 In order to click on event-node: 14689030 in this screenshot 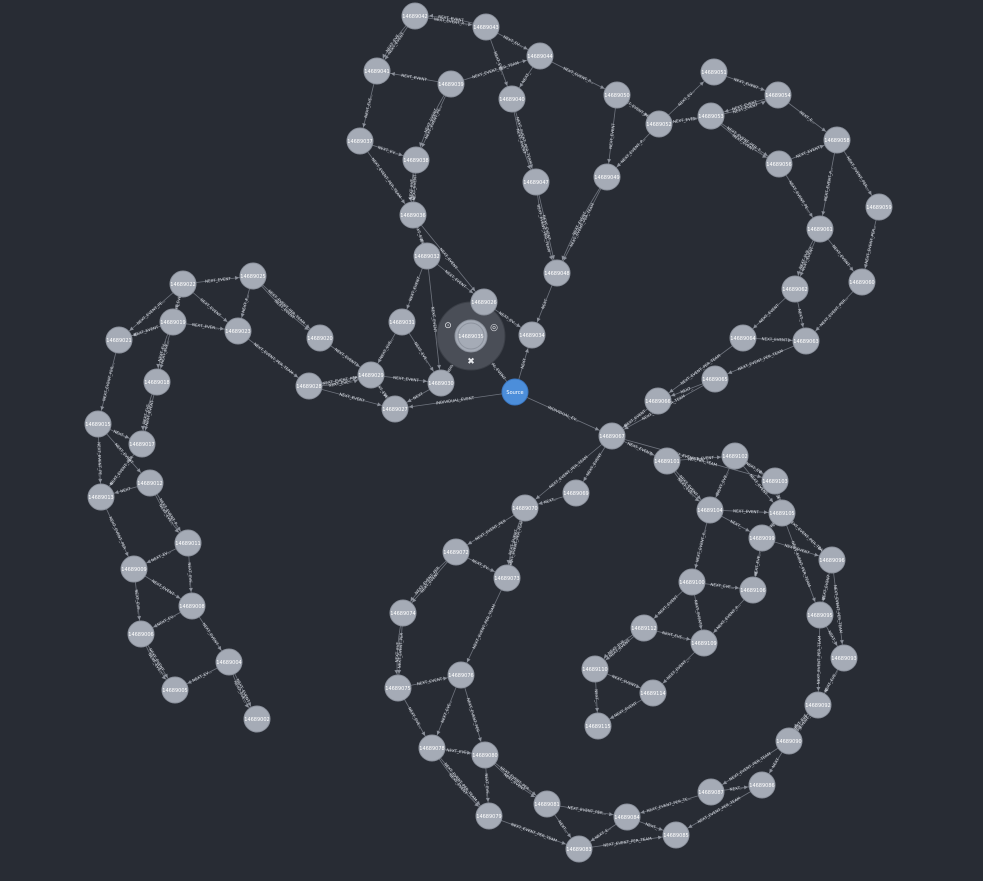, I will do `click(441, 383)`.